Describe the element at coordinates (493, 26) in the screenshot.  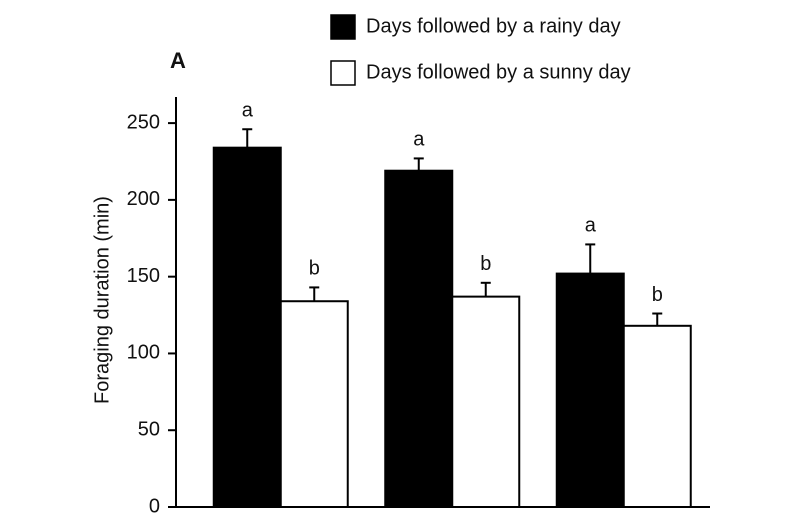
I see `legend-label: Days followed by a rainy day` at that location.